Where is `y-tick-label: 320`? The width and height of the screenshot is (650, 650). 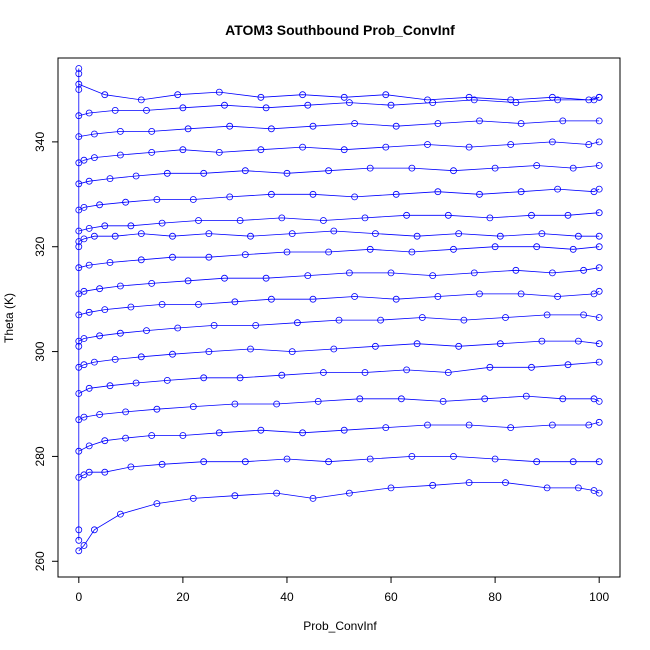
y-tick-label: 320 is located at coordinates (40, 246).